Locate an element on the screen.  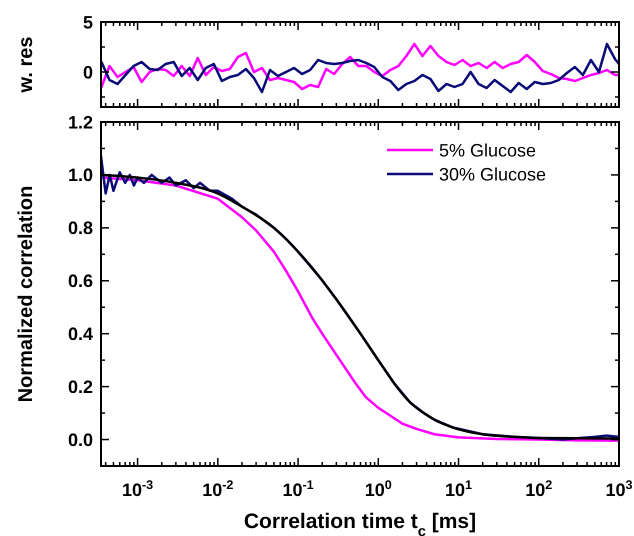
y-tick-label: 0.8 is located at coordinates (80, 228).